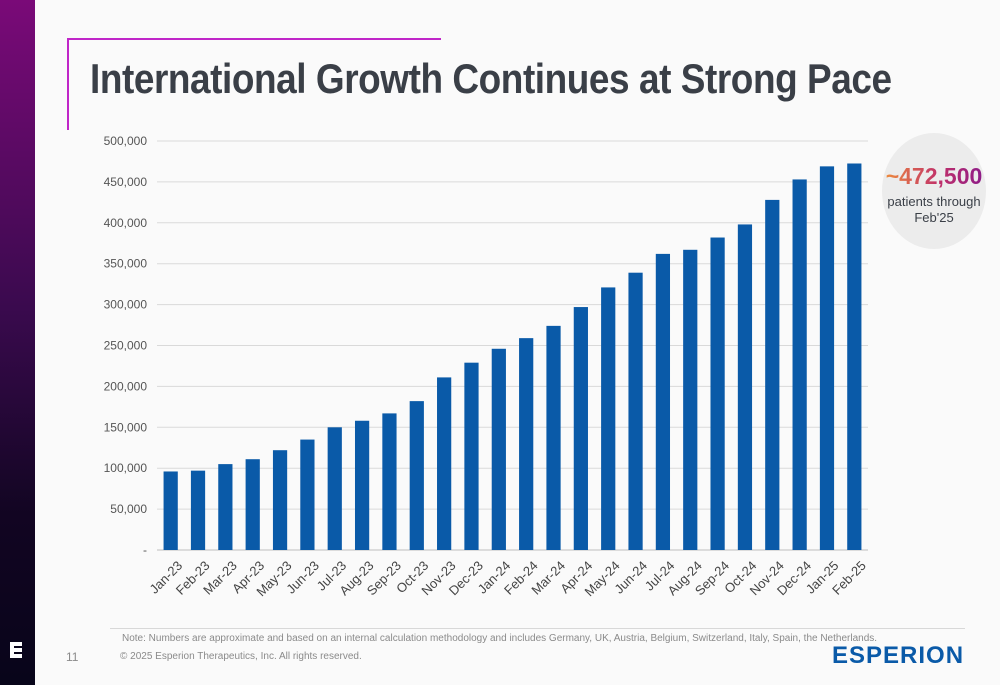 This screenshot has width=1000, height=685. I want to click on footer-divider, so click(537, 628).